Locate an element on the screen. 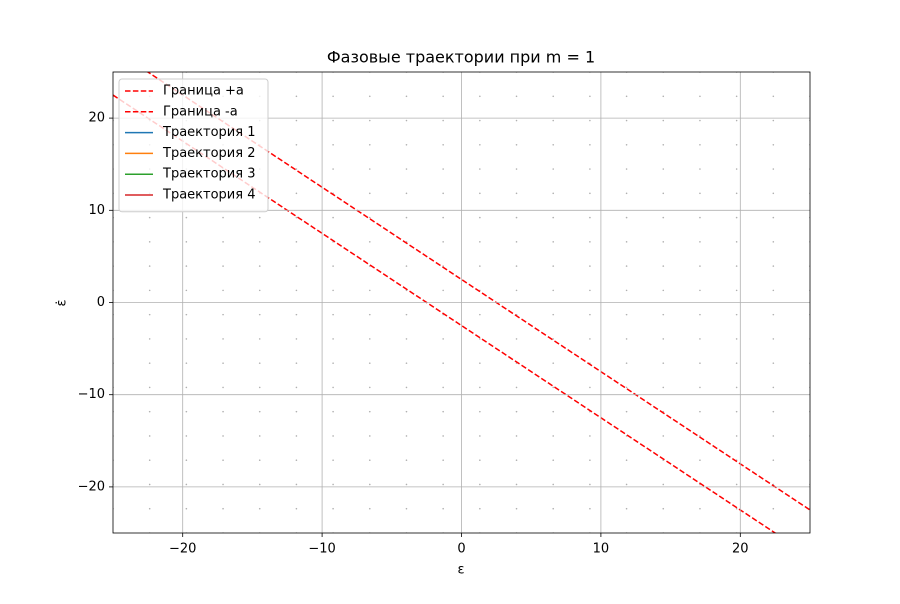 The height and width of the screenshot is (604, 900). x-tick-label: −20 is located at coordinates (182, 549).